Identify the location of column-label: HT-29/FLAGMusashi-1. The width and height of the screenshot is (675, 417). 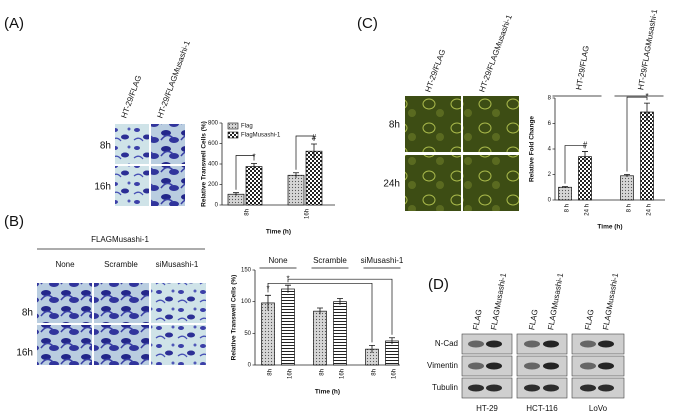
(173, 79).